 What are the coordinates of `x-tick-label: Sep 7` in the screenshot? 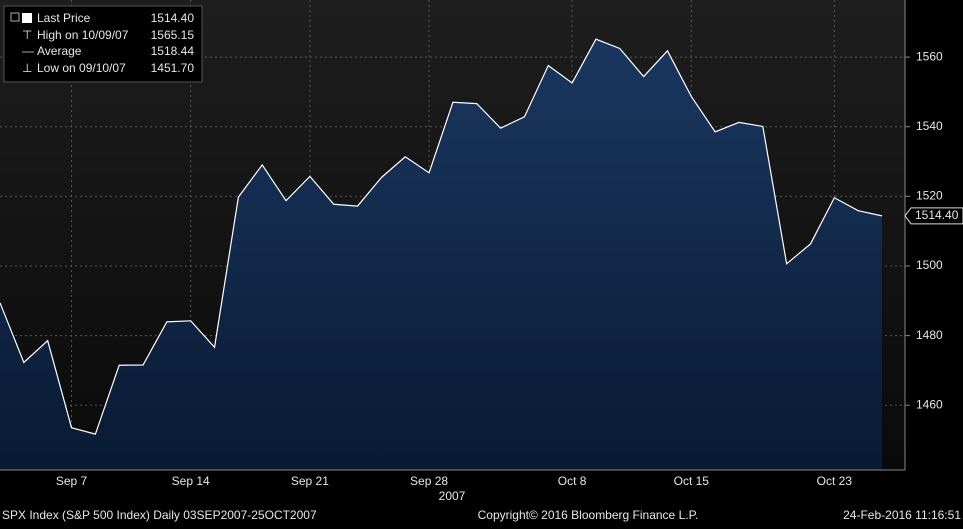 It's located at (72, 481).